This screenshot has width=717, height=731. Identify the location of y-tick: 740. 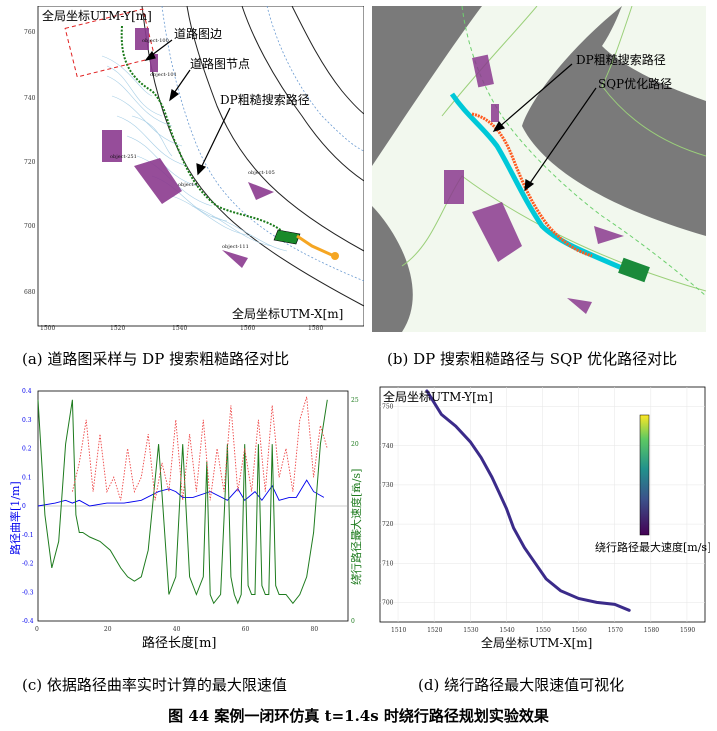
(30, 98).